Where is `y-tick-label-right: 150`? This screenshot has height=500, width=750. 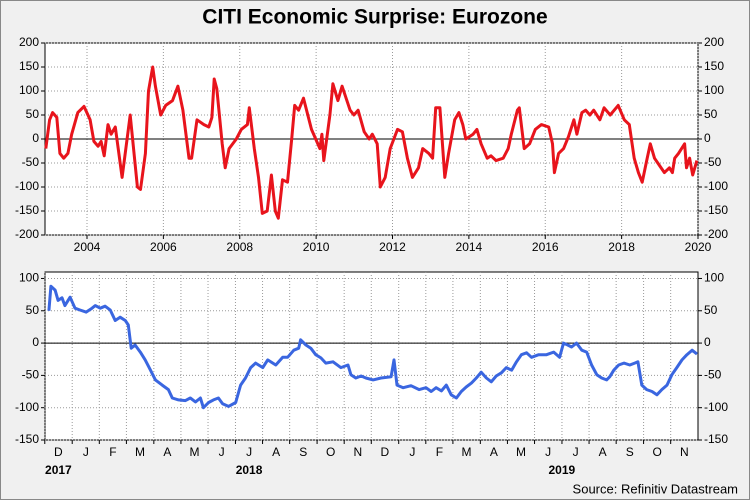 y-tick-label-right: 150 is located at coordinates (714, 66).